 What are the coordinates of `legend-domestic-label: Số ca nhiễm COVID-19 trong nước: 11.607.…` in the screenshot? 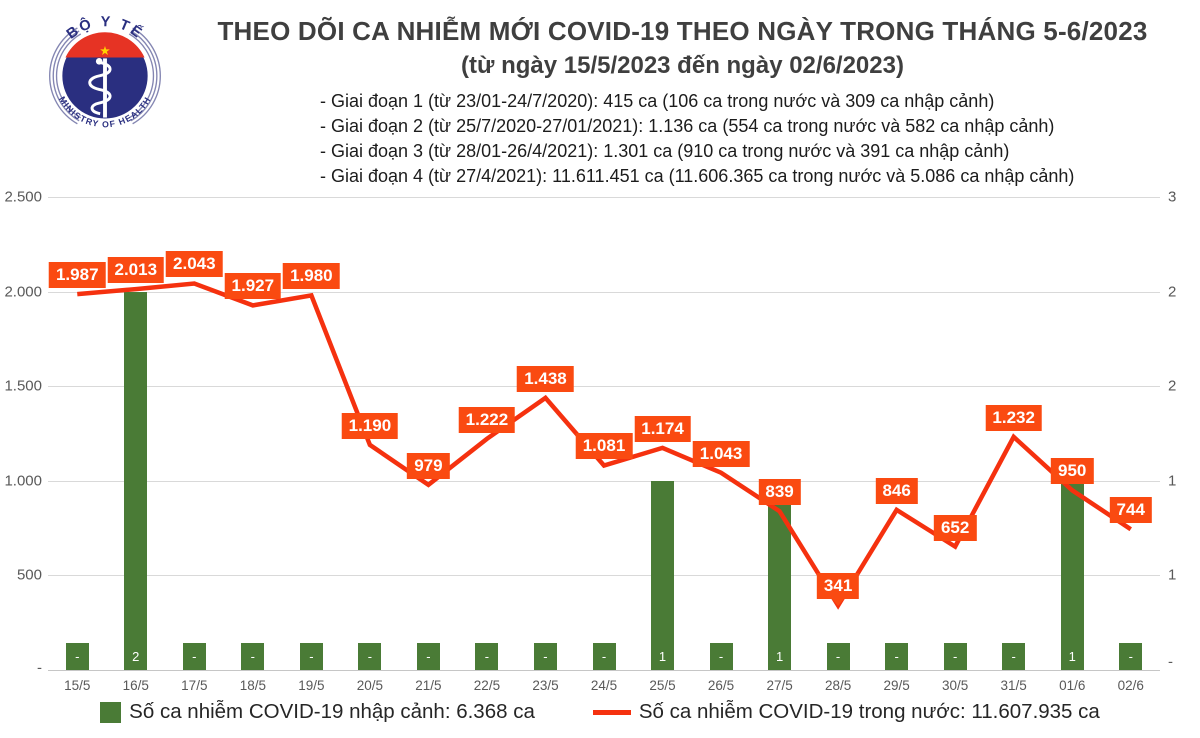 It's located at (869, 711).